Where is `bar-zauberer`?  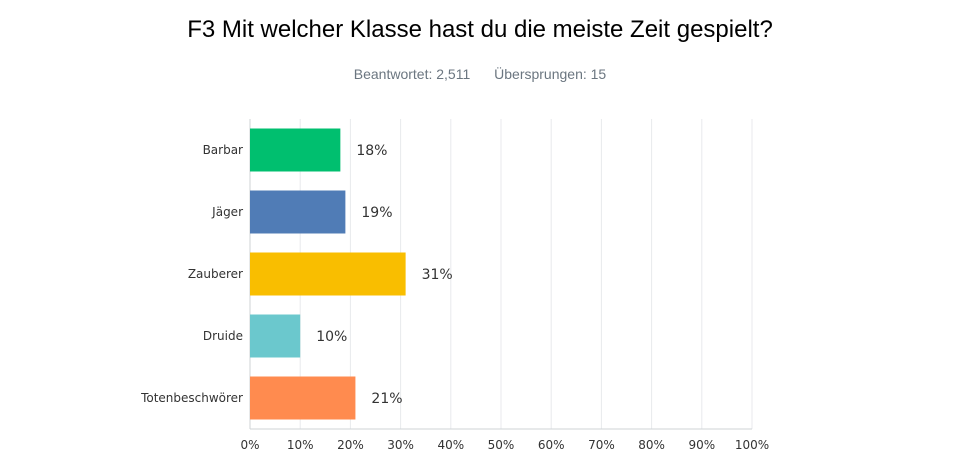
bar-zauberer is located at coordinates (328, 274).